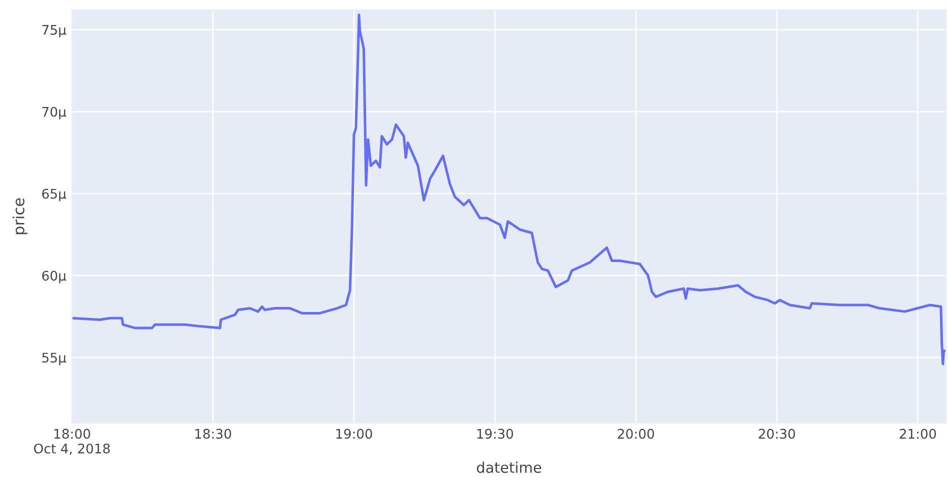  I want to click on y-tick-label: 65µ, so click(54, 195).